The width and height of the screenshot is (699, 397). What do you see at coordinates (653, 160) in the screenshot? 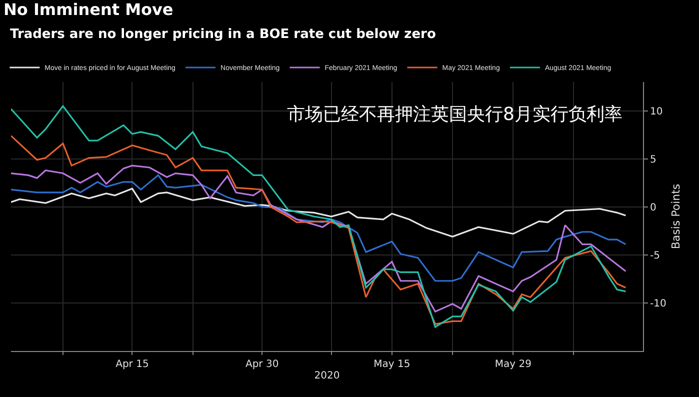
I see `y-tick-label: 5` at bounding box center [653, 160].